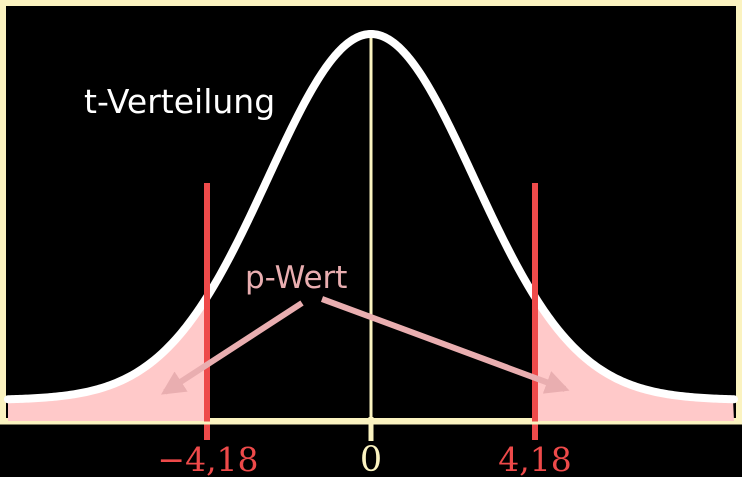  Describe the element at coordinates (534, 458) in the screenshot. I see `tick-label-right: 4,18` at that location.